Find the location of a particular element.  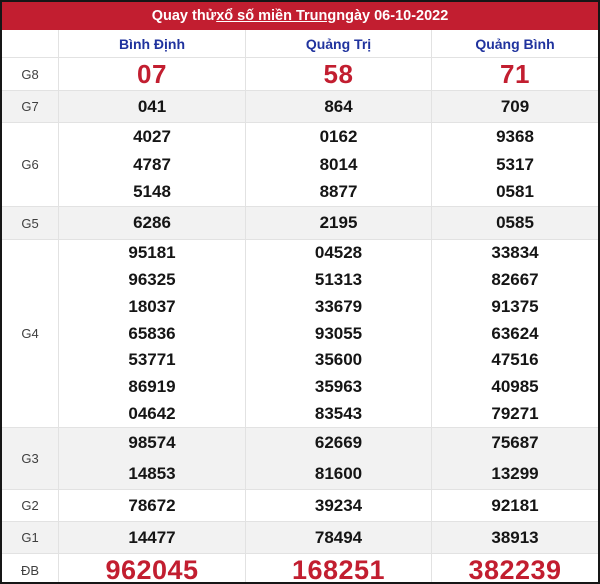

prize-number: 95181 is located at coordinates (152, 253).